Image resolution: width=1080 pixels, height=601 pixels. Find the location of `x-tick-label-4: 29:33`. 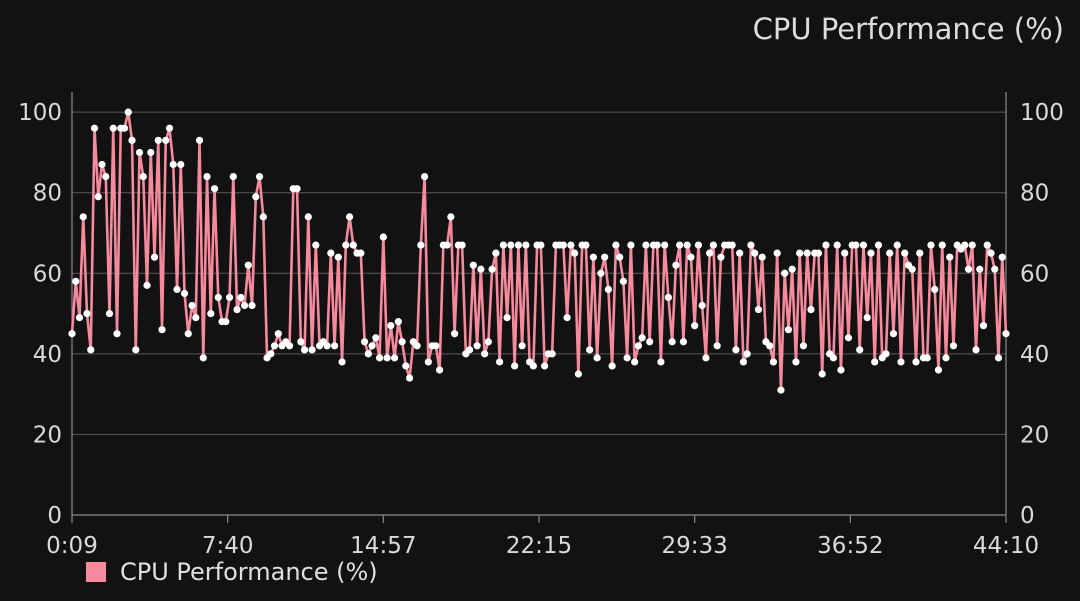

x-tick-label-4: 29:33 is located at coordinates (695, 546).